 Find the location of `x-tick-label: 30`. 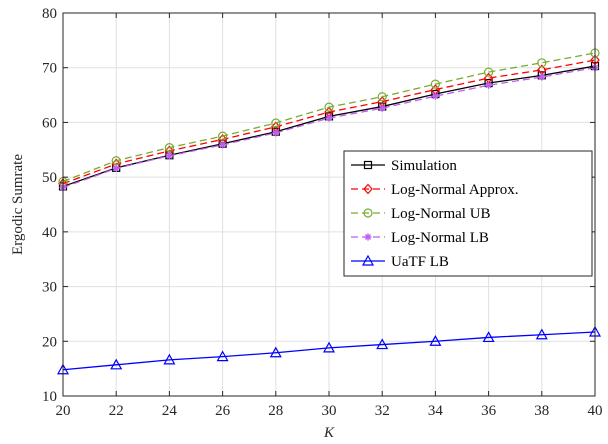

x-tick-label: 30 is located at coordinates (329, 411).